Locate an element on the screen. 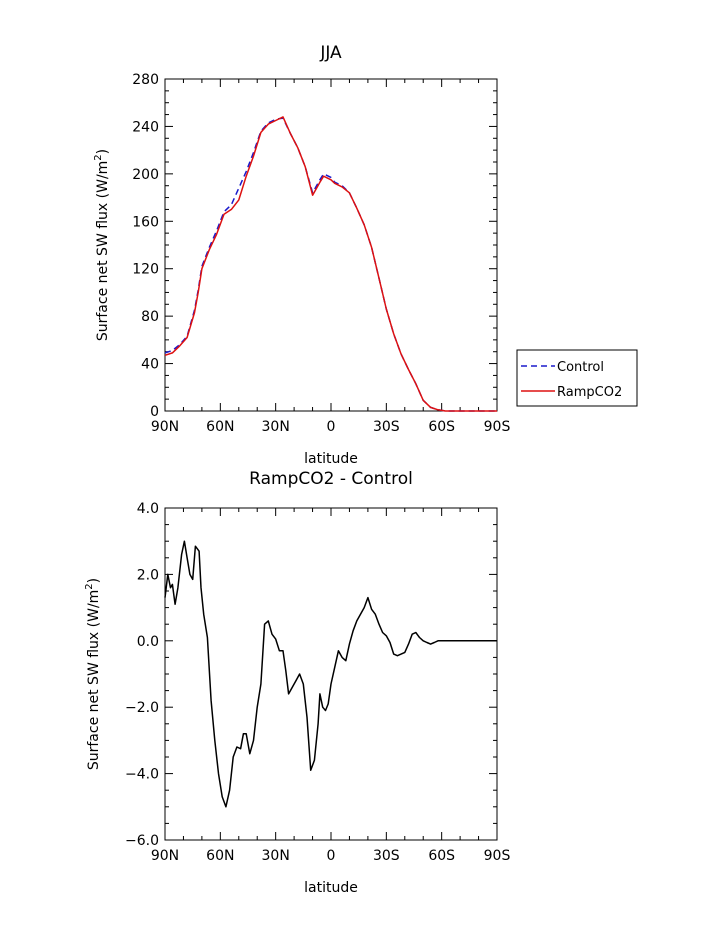 This screenshot has width=723, height=935. top-ytick-label: 280 is located at coordinates (145, 80).